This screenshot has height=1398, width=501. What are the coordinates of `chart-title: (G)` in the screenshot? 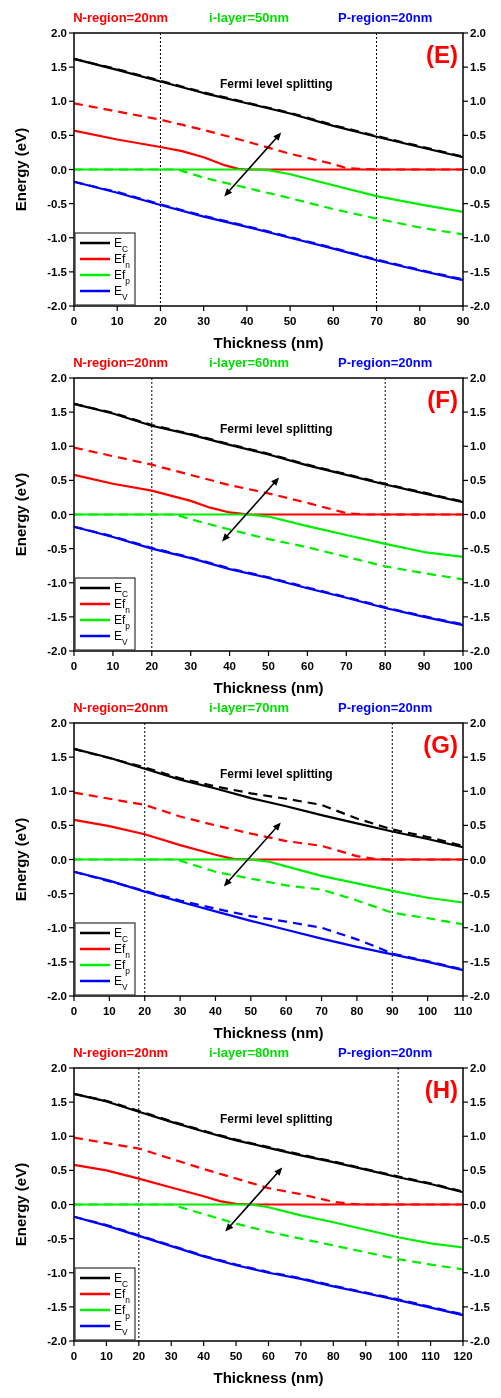 It's located at (440, 744).